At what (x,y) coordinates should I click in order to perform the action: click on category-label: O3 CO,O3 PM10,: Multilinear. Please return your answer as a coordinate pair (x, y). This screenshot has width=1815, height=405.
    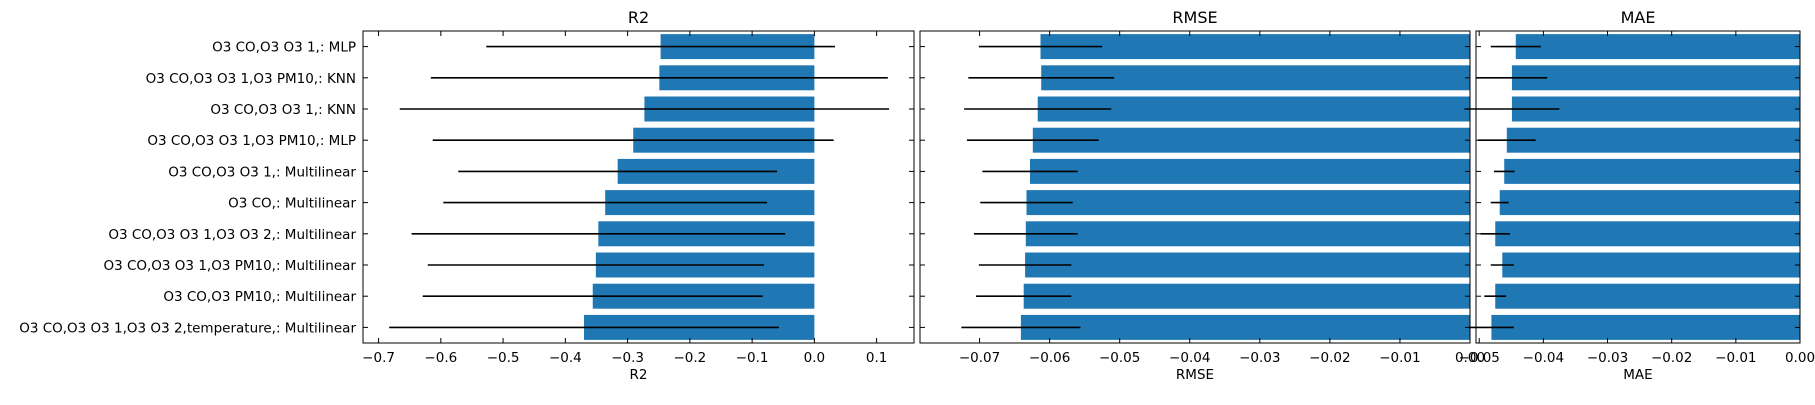
    Looking at the image, I should click on (259, 297).